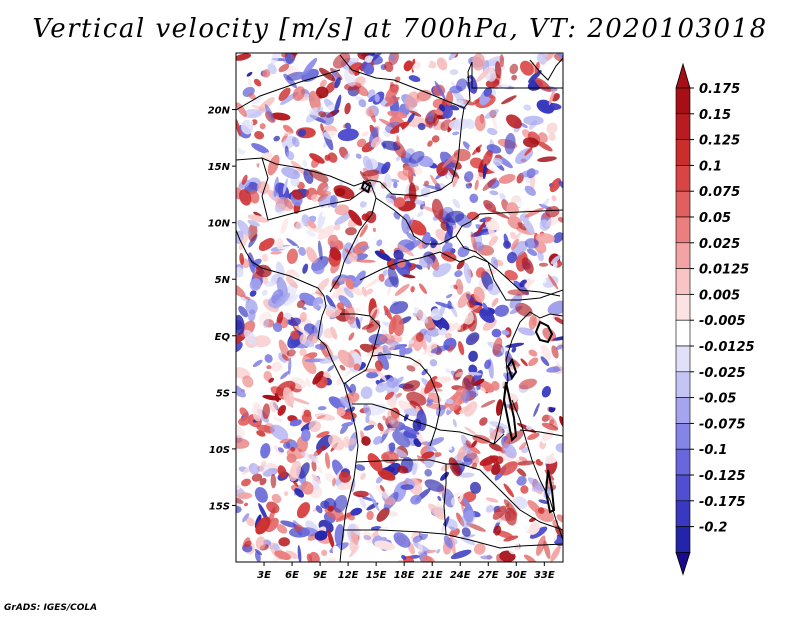 Image resolution: width=800 pixels, height=618 pixels. I want to click on border-algeria, so click(288, 90).